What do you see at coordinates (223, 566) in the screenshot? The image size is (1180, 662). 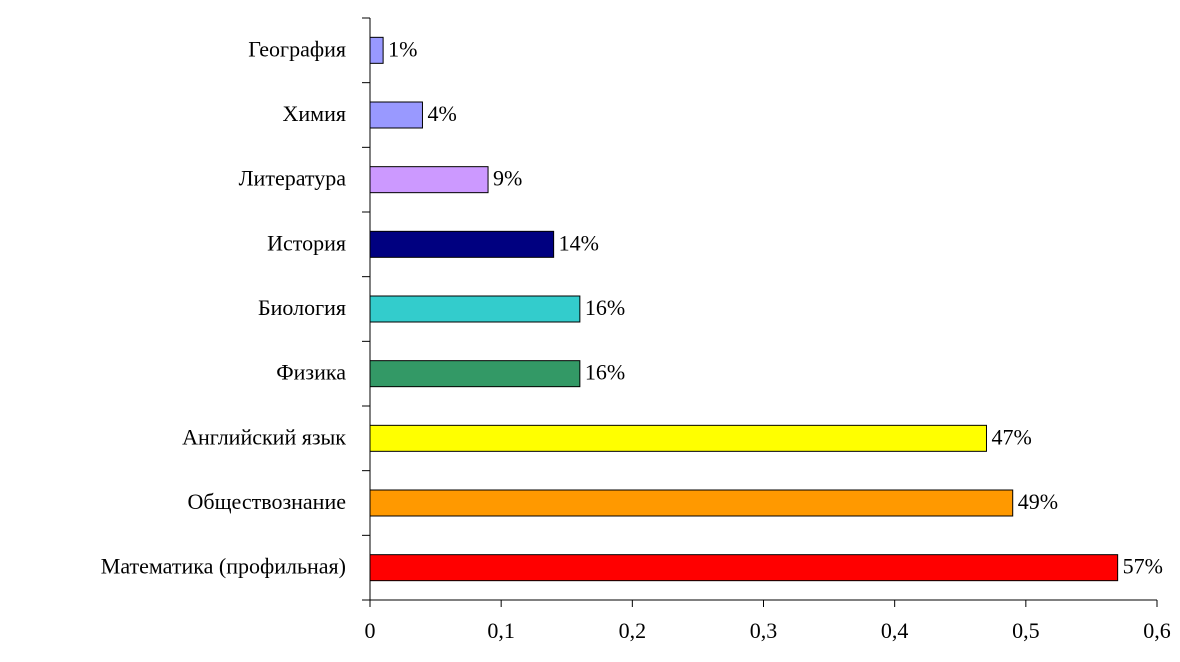 I see `y-tick-label: Математика (профильная)` at bounding box center [223, 566].